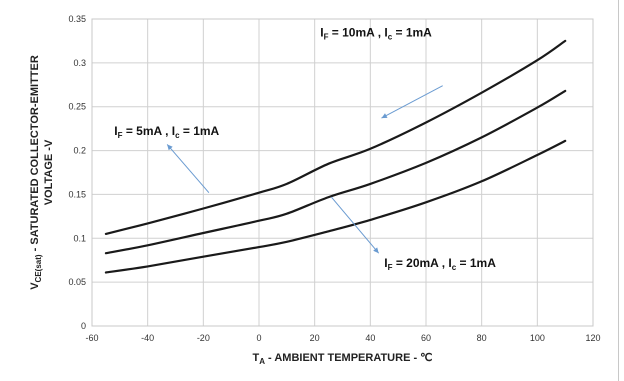  I want to click on annotation-label-1: IF = 5mA , Ic = 1mA, so click(166, 132).